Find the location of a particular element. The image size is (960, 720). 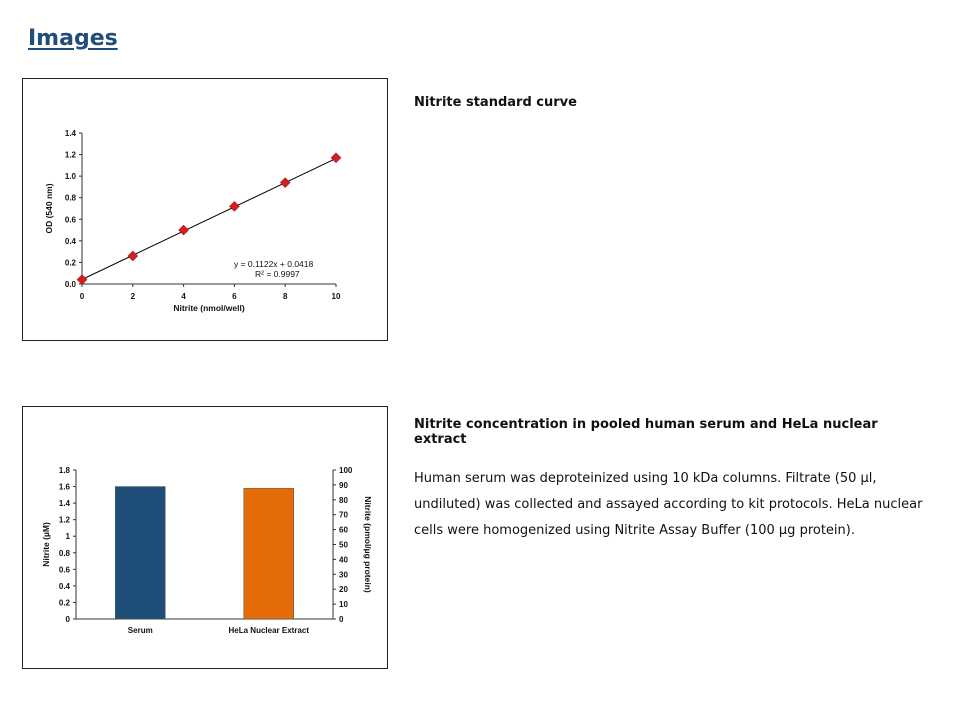

caption-standard-curve: Nitrite standard curve is located at coordinates (674, 102).